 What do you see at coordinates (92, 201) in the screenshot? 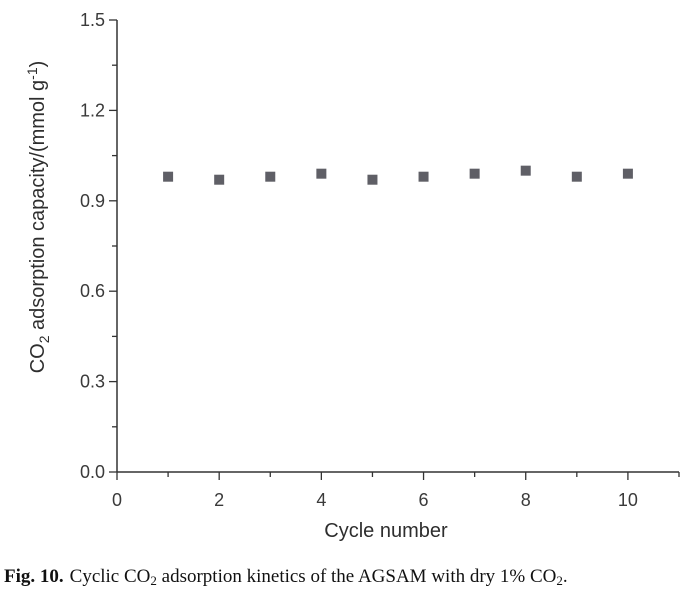
I see `y-tick-label: 0.9` at bounding box center [92, 201].